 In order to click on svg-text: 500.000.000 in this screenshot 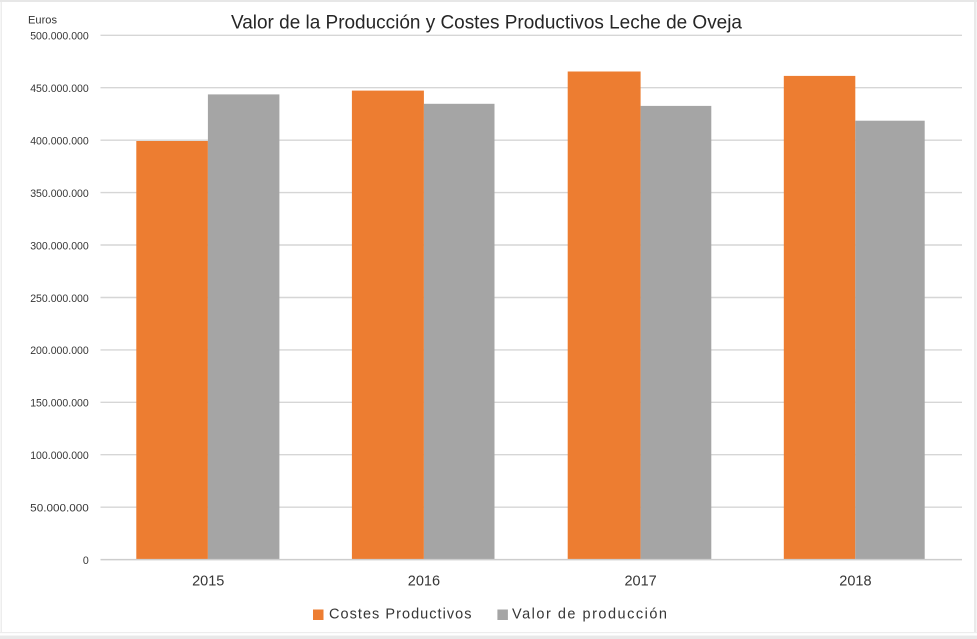, I will do `click(59, 37)`.